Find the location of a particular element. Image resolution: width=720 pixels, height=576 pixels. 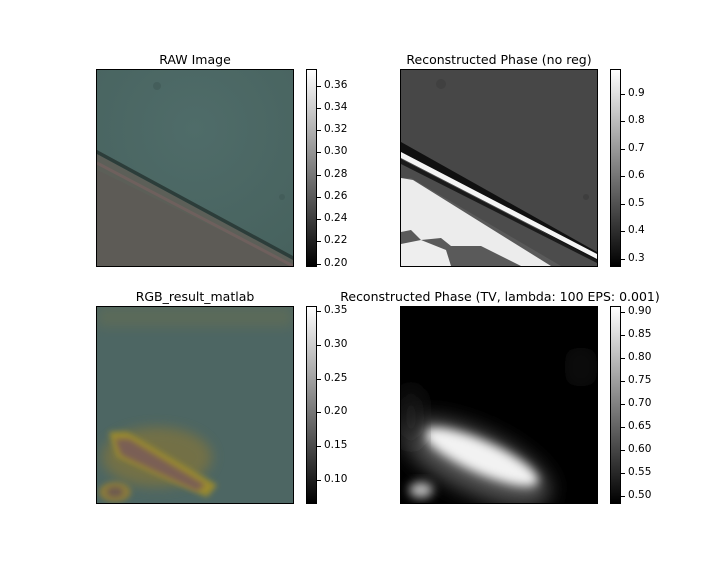

image-noreg is located at coordinates (499, 168).